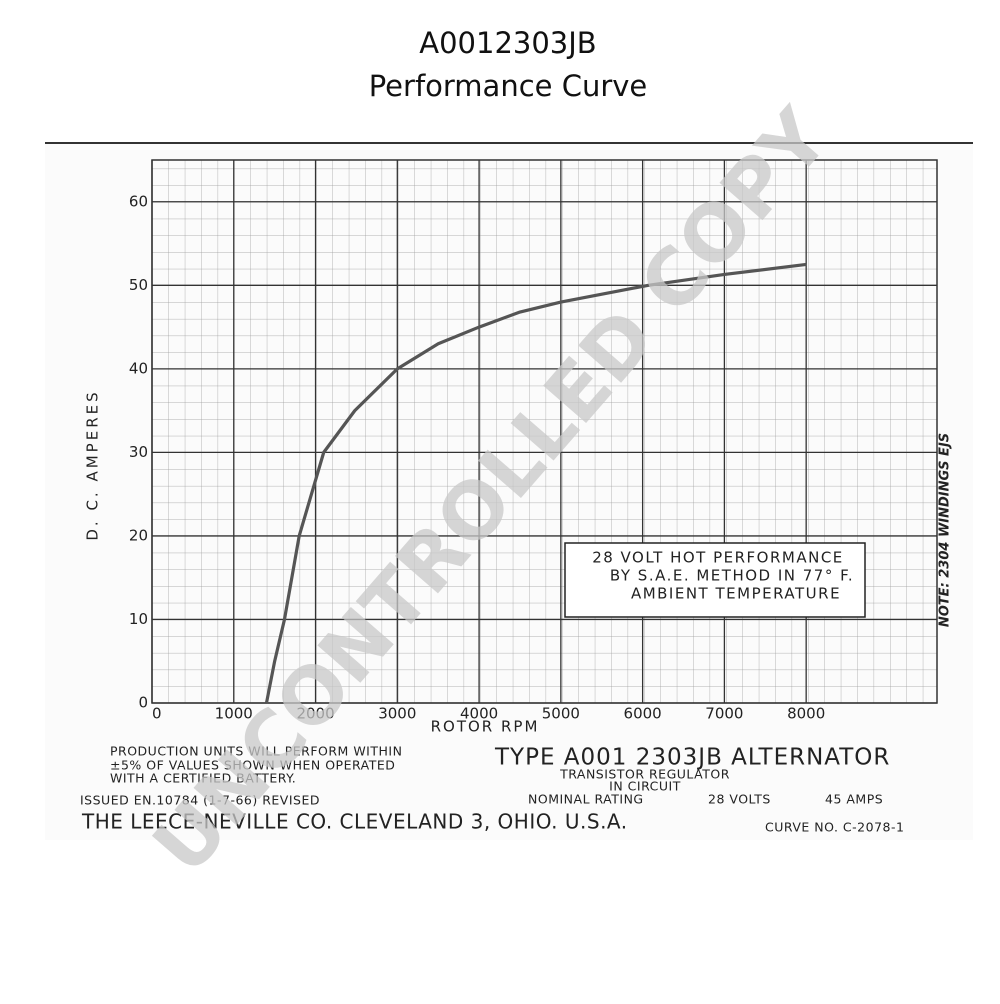 The image size is (1000, 1004). Describe the element at coordinates (252, 765) in the screenshot. I see `footer-text: ±5% OF VALUES SHOWN WHEN OPERATED` at that location.